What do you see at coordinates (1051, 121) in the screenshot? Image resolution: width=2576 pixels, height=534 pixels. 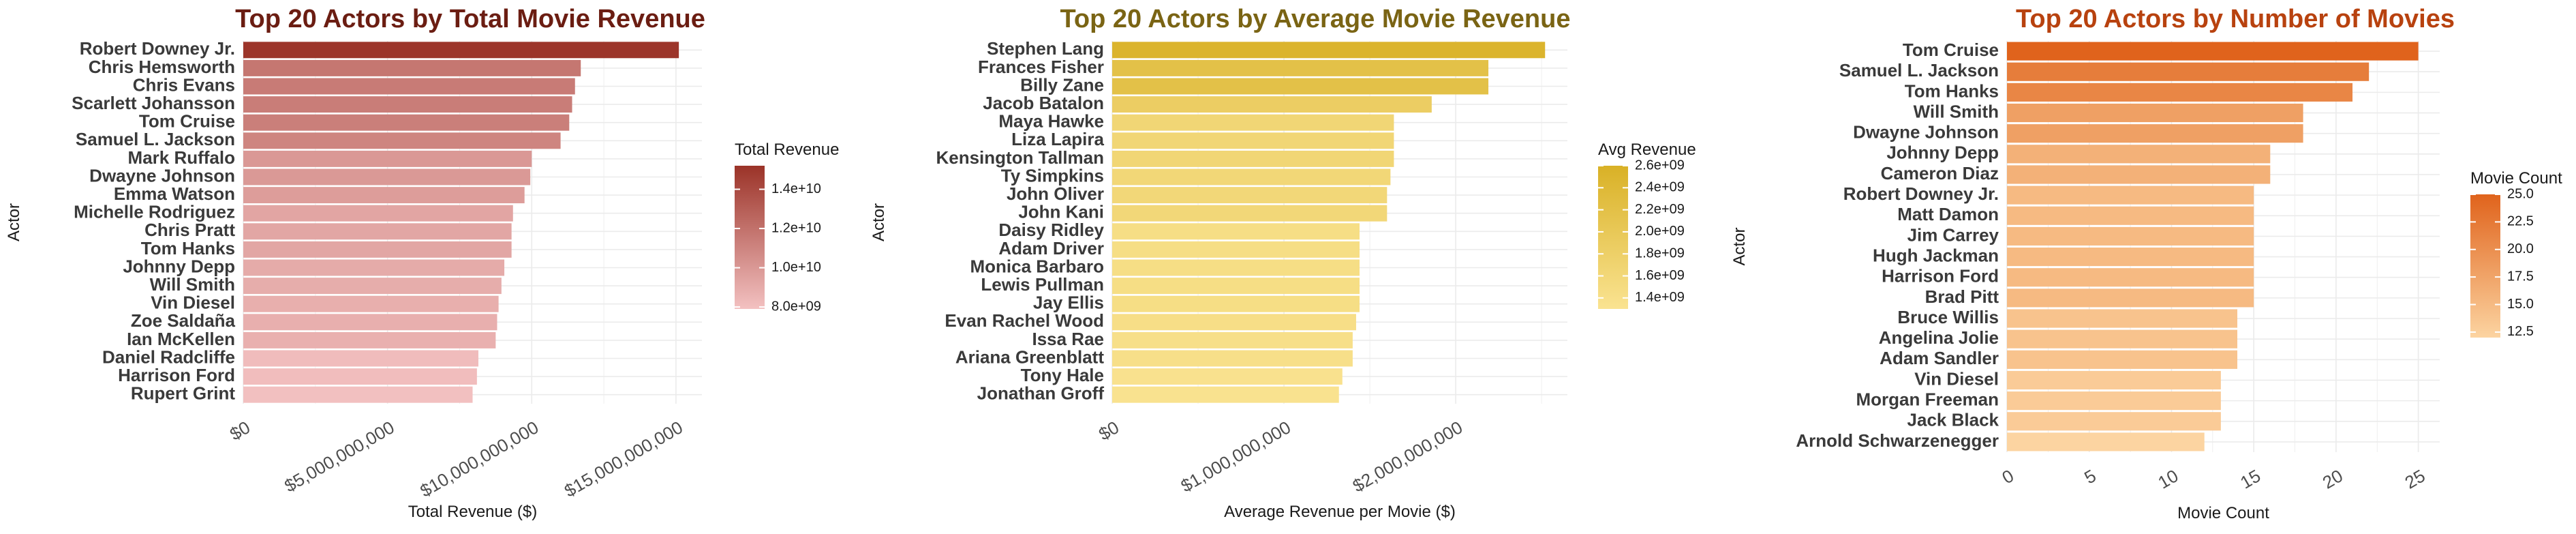 I see `category-tick-label: Maya Hawke` at bounding box center [1051, 121].